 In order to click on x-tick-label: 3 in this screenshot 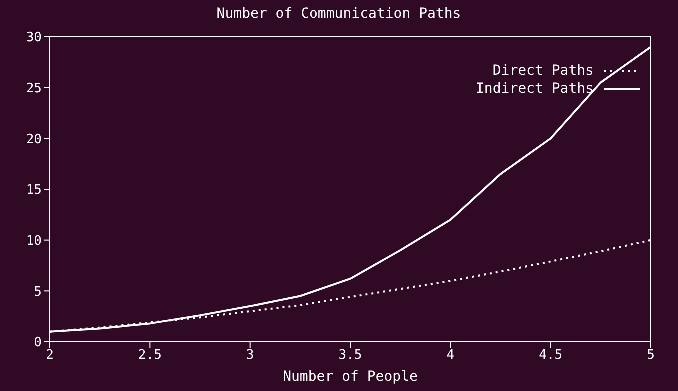, I will do `click(250, 356)`.